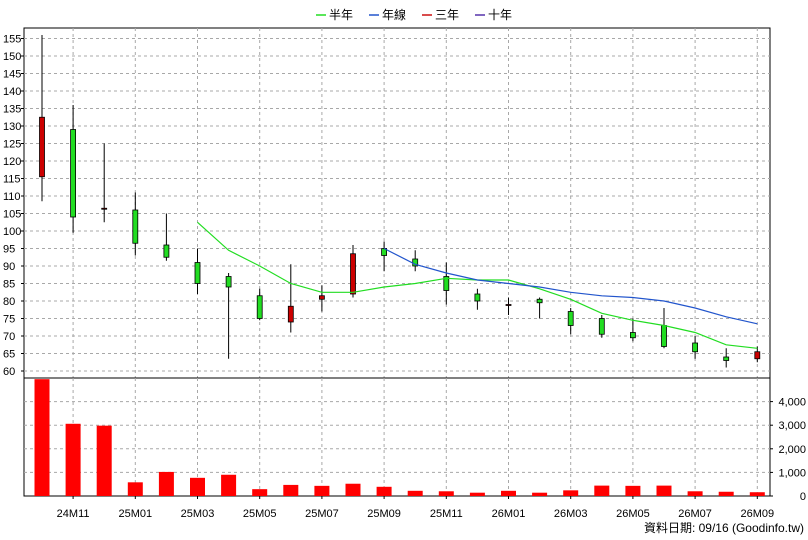 The width and height of the screenshot is (808, 540). Describe the element at coordinates (724, 528) in the screenshot. I see `source-label: 資料日期: 09/16 (Goodinfo.tw)` at that location.